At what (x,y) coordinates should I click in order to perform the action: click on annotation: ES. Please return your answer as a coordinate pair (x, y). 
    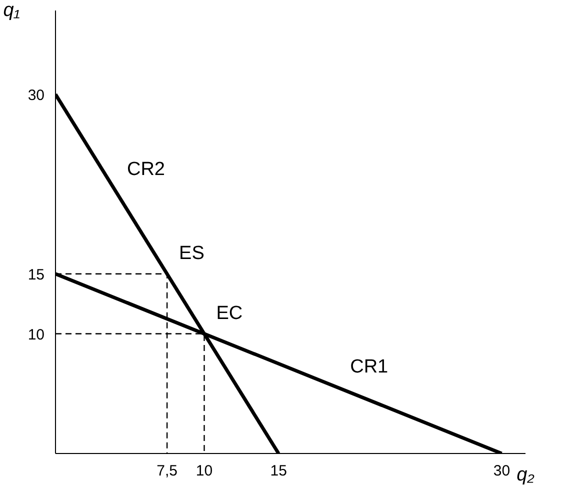
    Looking at the image, I should click on (191, 253).